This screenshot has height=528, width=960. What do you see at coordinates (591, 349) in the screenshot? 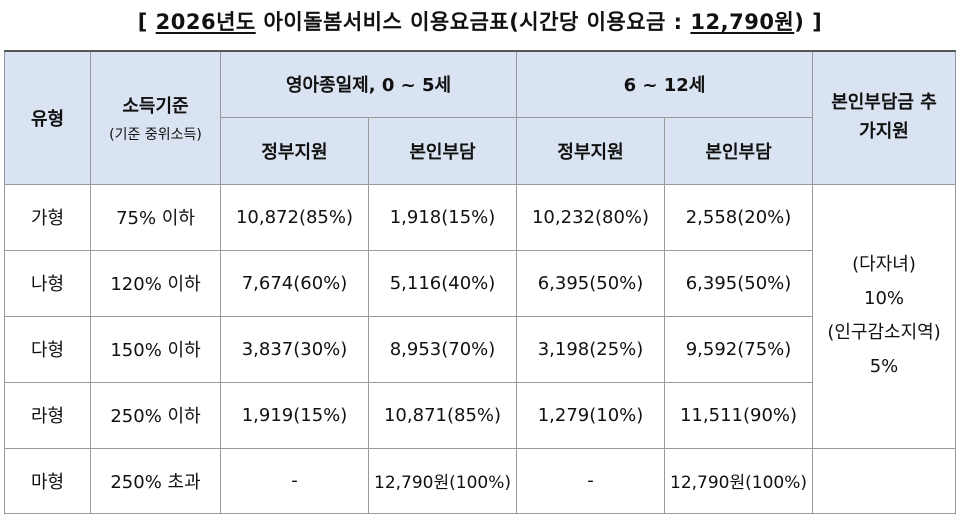
I see `cell-child-gov: 3,198(25%)` at bounding box center [591, 349].